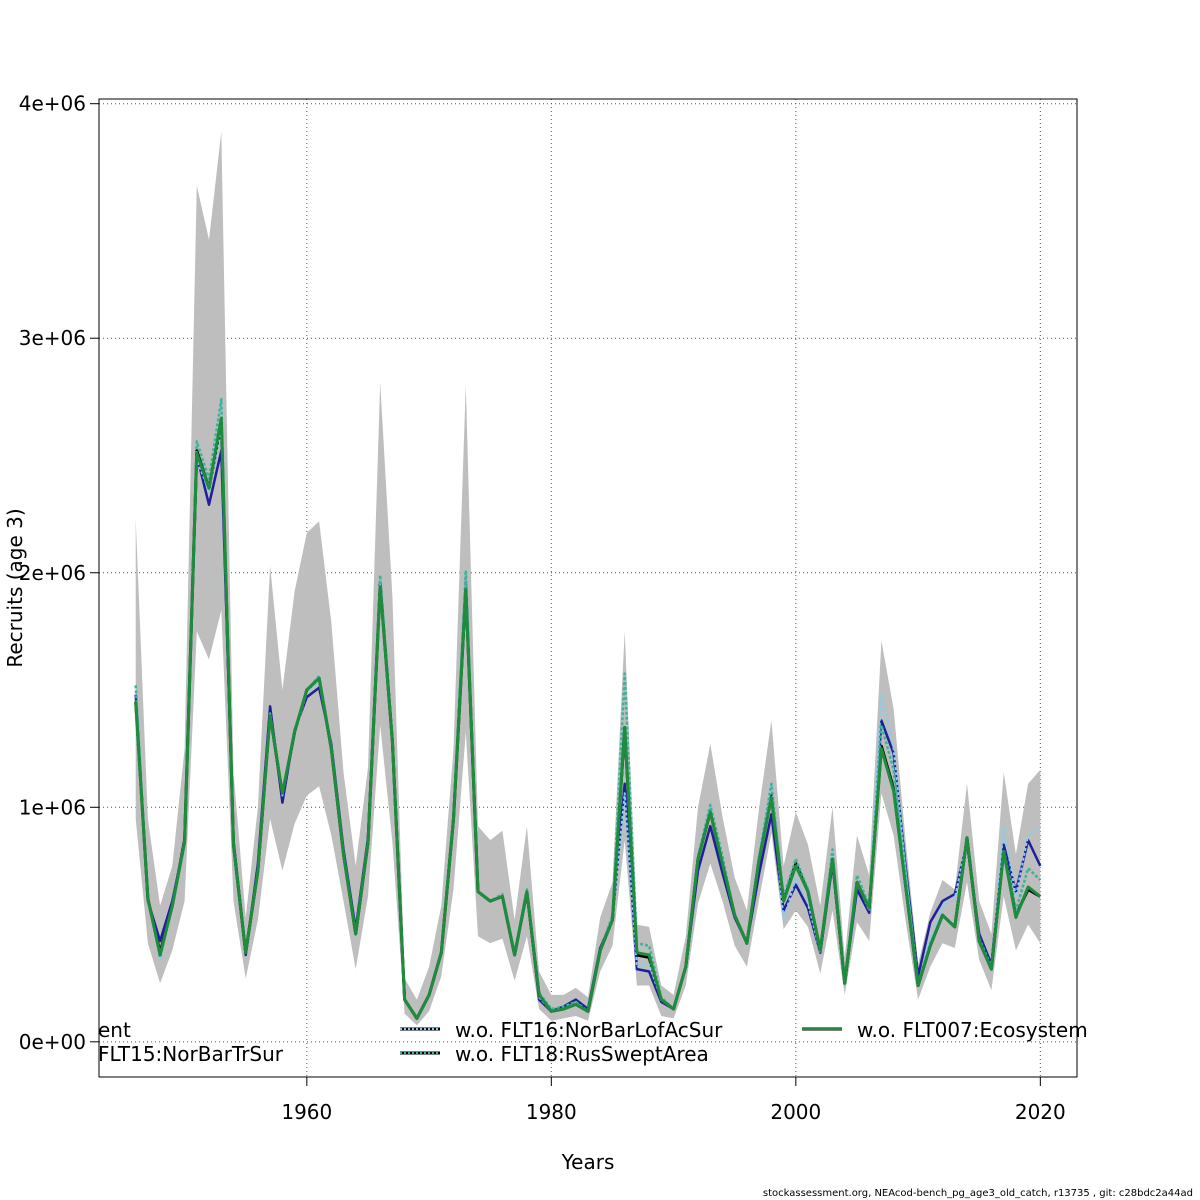 Image resolution: width=1200 pixels, height=1200 pixels. Describe the element at coordinates (795, 1112) in the screenshot. I see `x-tick-label-2: 2000` at that location.